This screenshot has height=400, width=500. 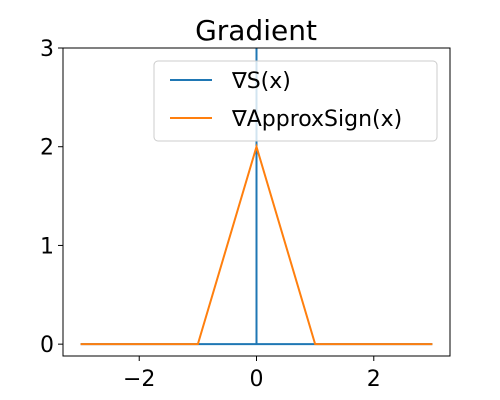 What do you see at coordinates (286, 100) in the screenshot?
I see `legend-entries: ∇S(x) ∇ApproxSign(x)` at bounding box center [286, 100].